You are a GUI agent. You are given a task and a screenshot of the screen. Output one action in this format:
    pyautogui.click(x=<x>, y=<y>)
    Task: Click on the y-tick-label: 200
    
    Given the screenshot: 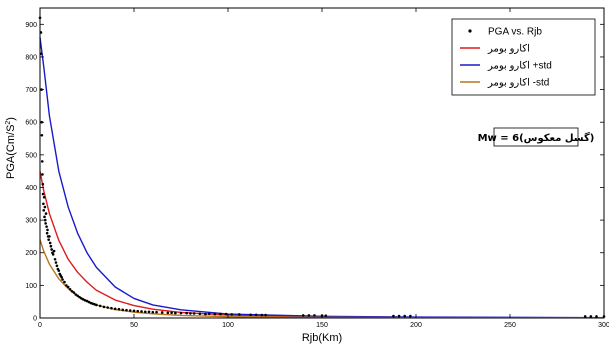 What is the action you would take?
    pyautogui.click(x=31, y=253)
    